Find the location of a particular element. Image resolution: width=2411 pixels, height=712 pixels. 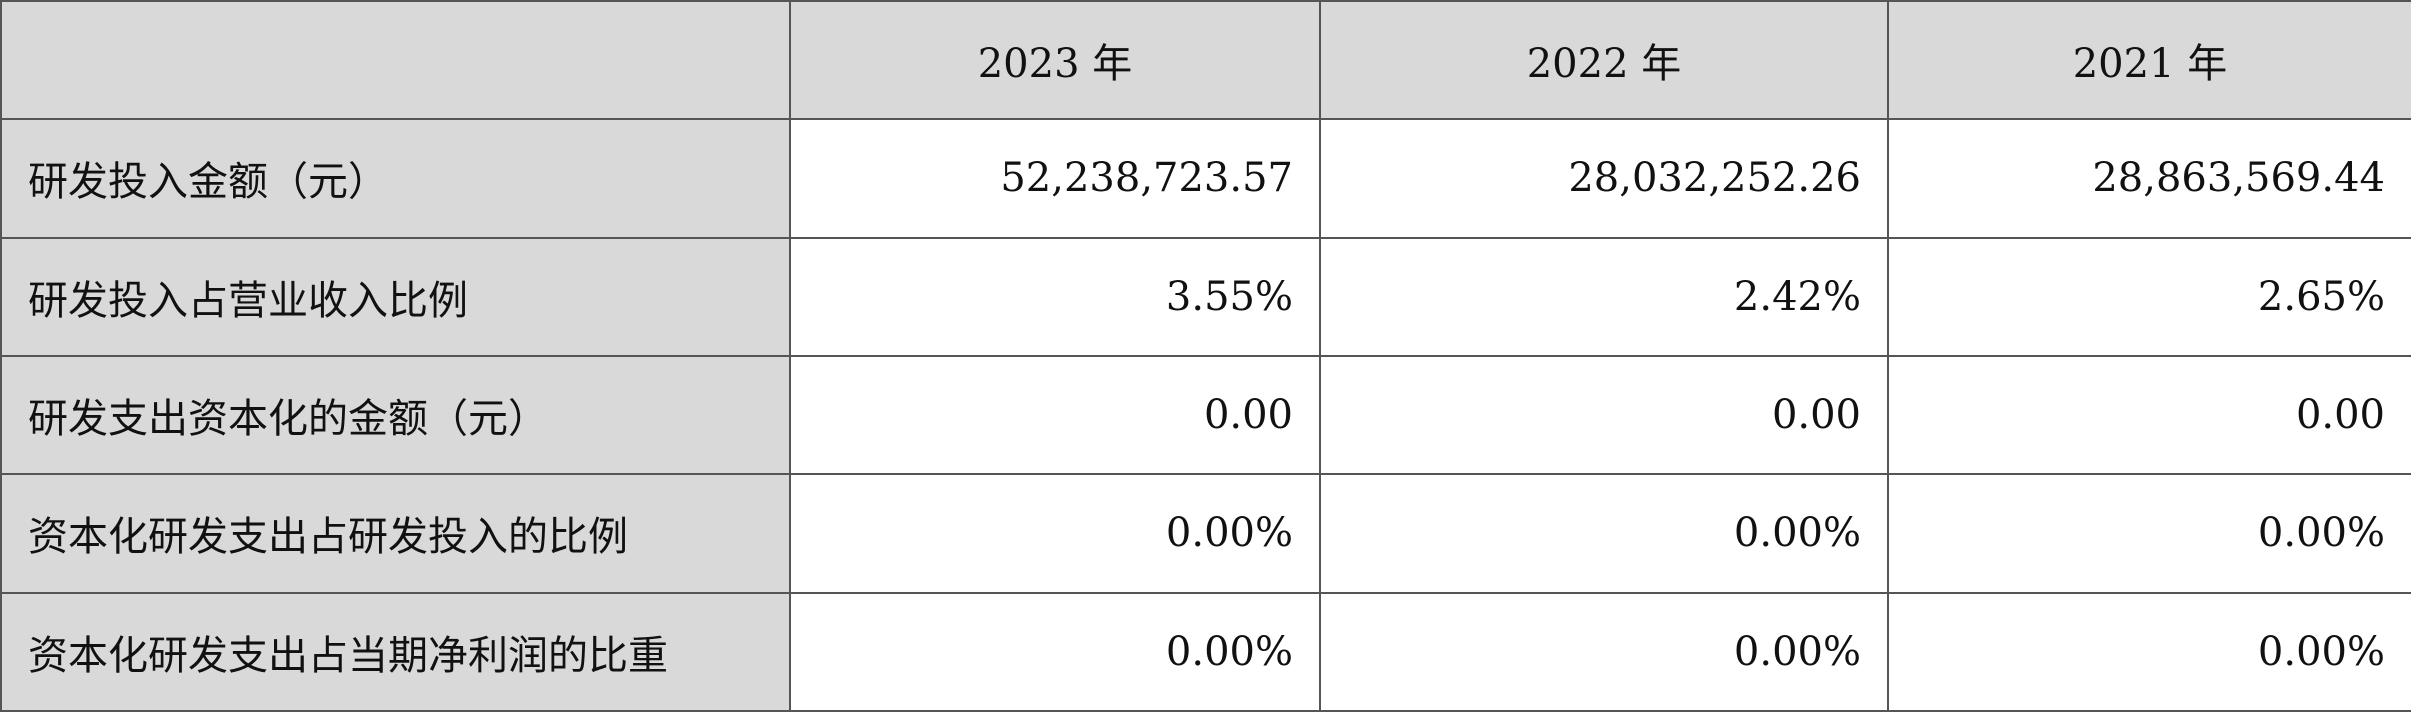

value-cell: 28,032,252.26 is located at coordinates (1604, 178).